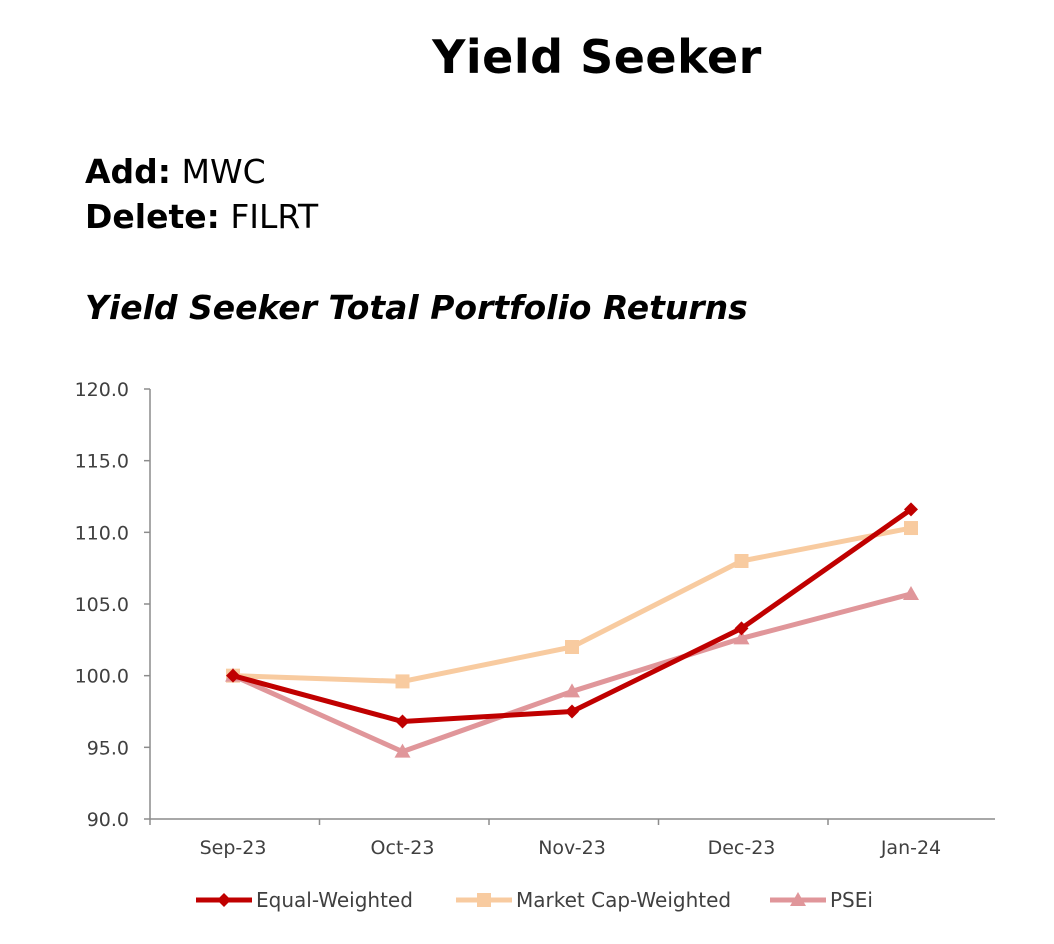 The width and height of the screenshot is (1054, 944). Describe the element at coordinates (175, 171) in the screenshot. I see `add-line: Add: MWC` at that location.